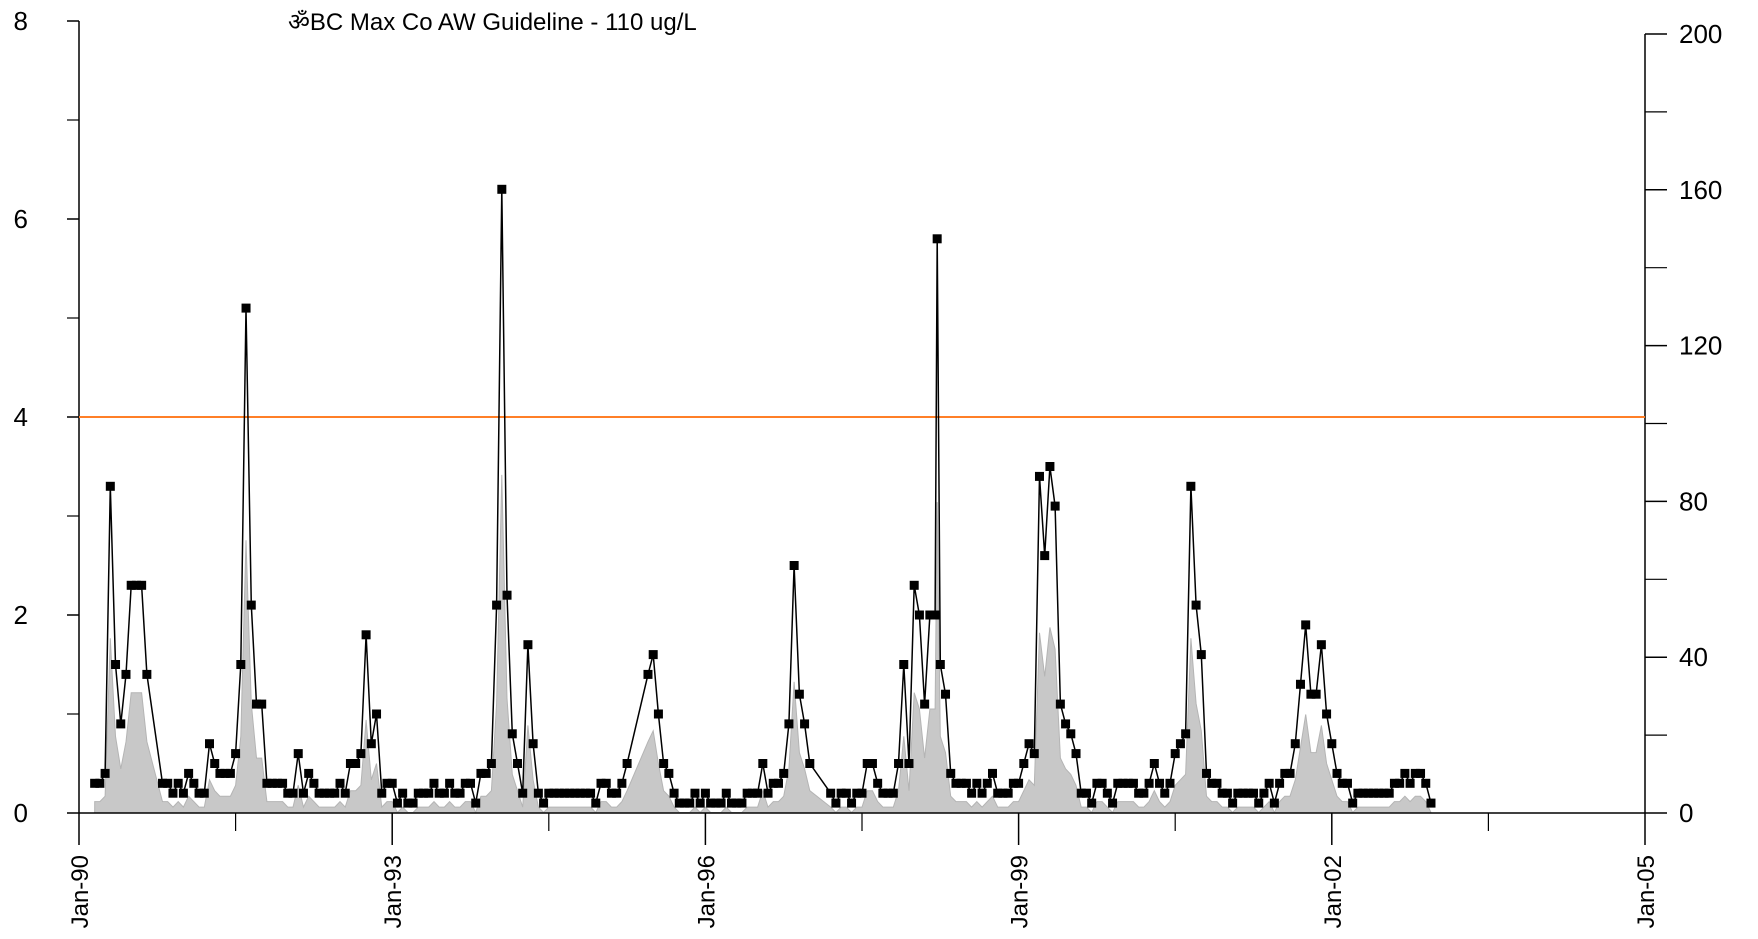 The width and height of the screenshot is (1758, 939). I want to click on x-tick-label: Jan-02, so click(1333, 891).